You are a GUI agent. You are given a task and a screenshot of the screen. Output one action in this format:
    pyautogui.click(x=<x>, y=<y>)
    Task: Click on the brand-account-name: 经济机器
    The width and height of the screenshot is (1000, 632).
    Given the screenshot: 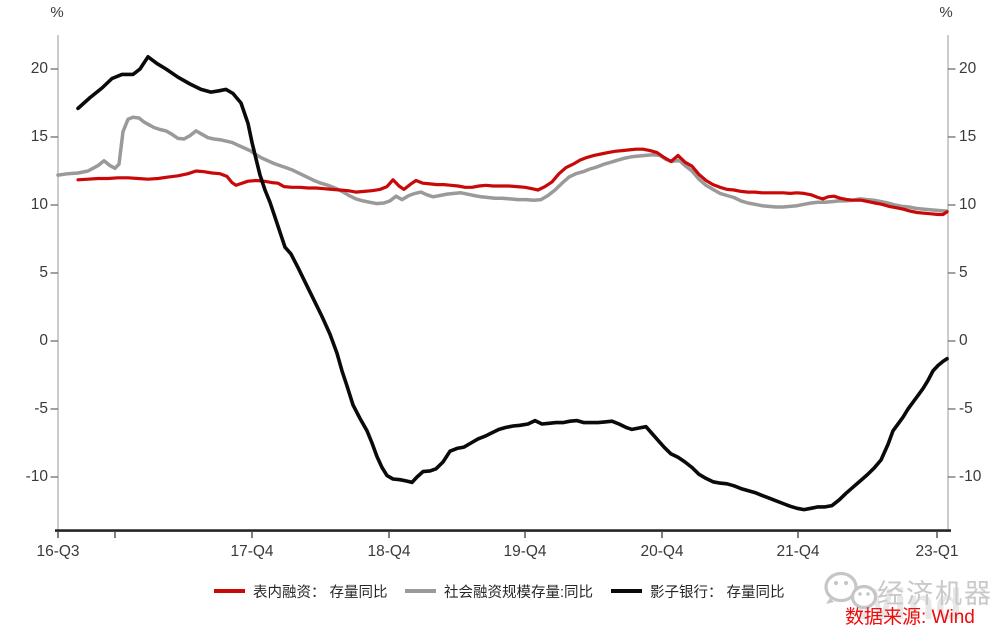 What is the action you would take?
    pyautogui.click(x=935, y=594)
    